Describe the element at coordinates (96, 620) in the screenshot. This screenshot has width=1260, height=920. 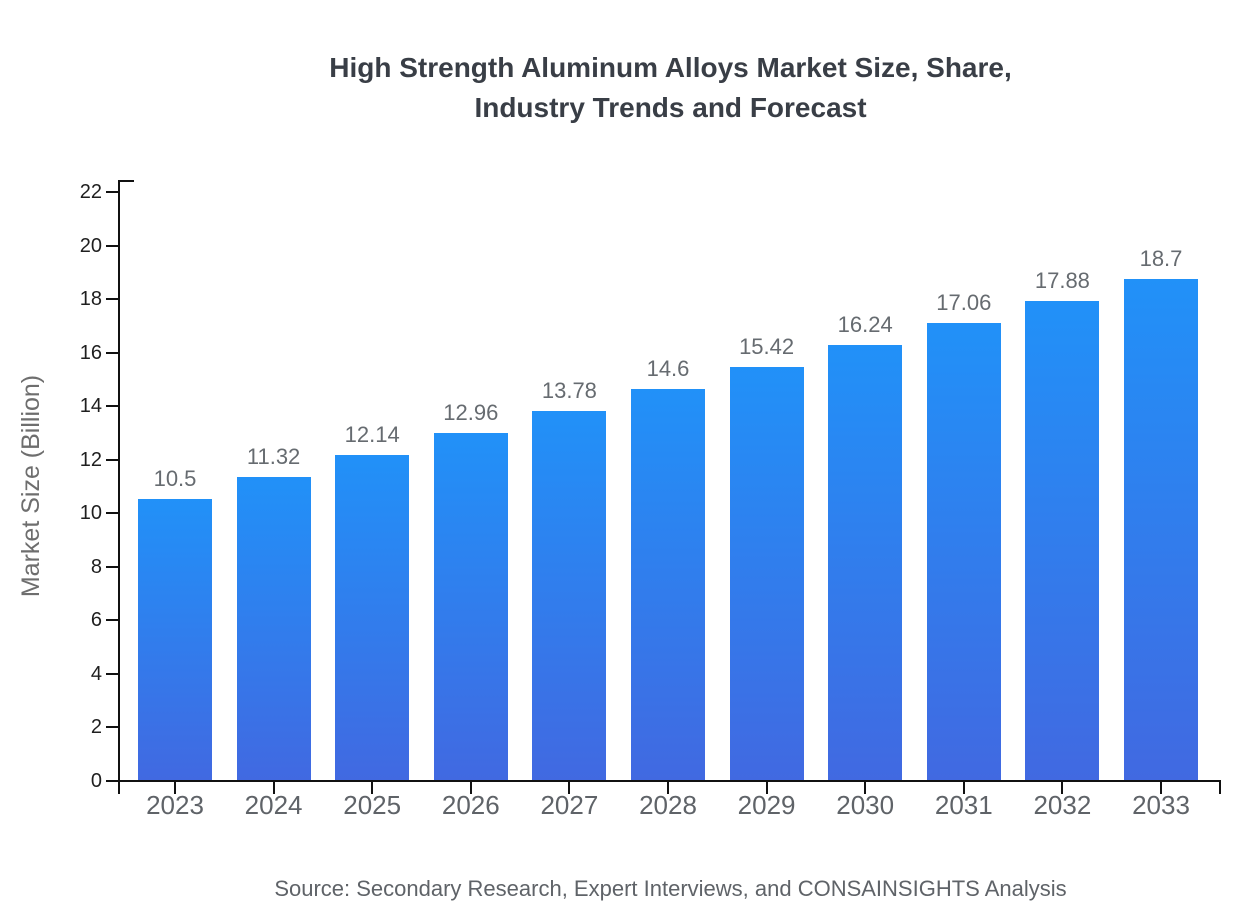
I see `y-tick-label: 6` at that location.